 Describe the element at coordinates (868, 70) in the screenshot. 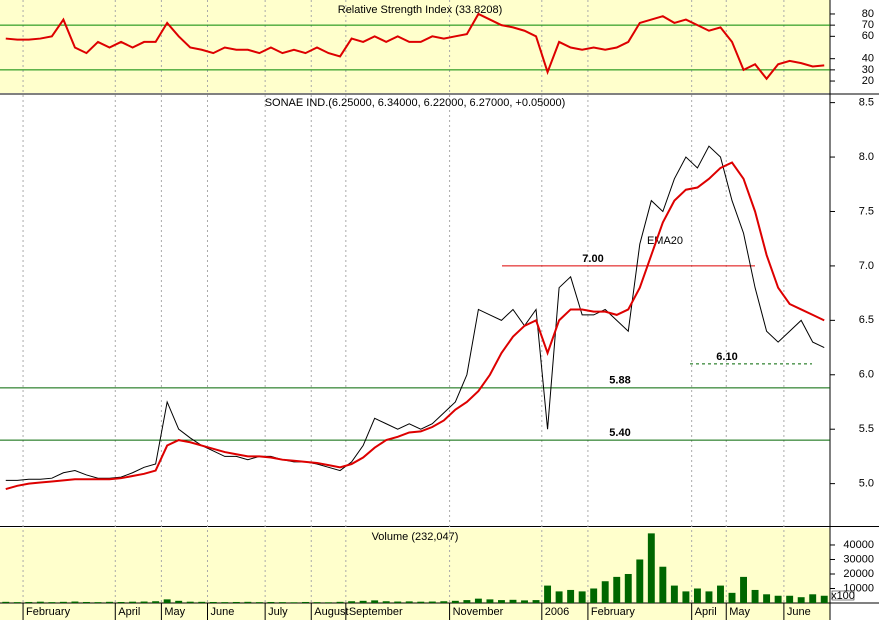

I see `y-tick-label: 30` at that location.